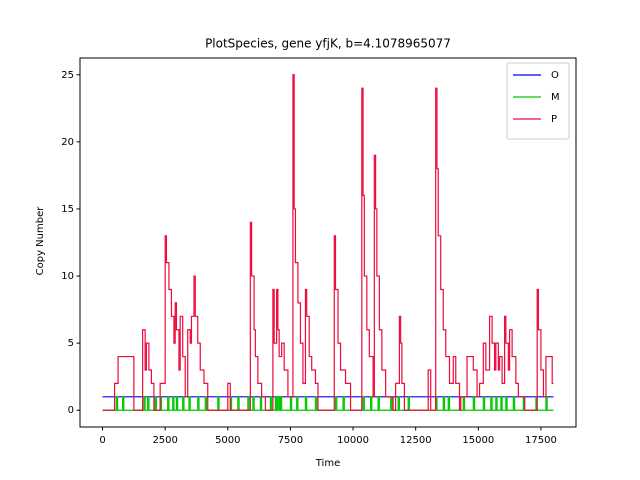 The image size is (640, 480). Describe the element at coordinates (67, 276) in the screenshot. I see `y-tick-label: 10` at that location.